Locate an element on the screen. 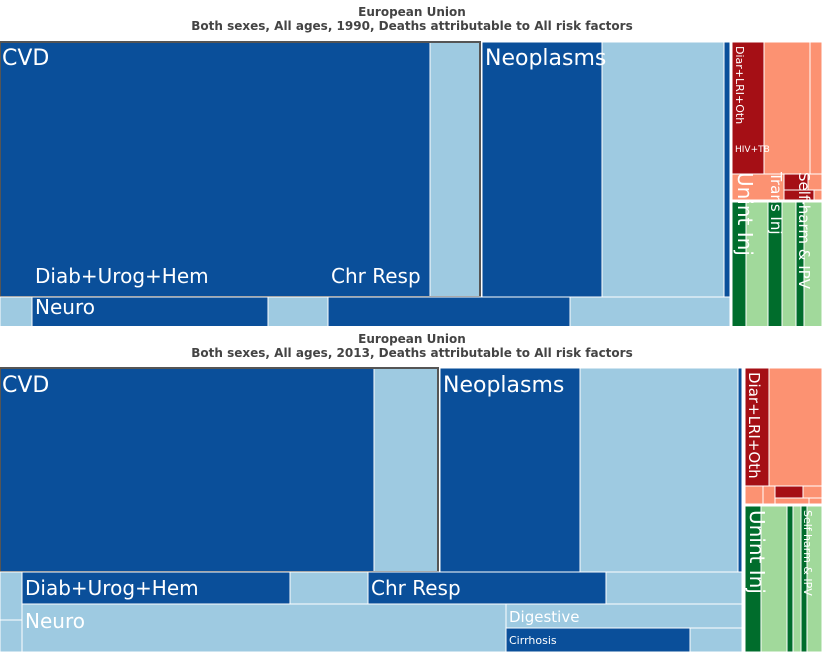  tile-cmnn-rest-d is located at coordinates (792, 501).